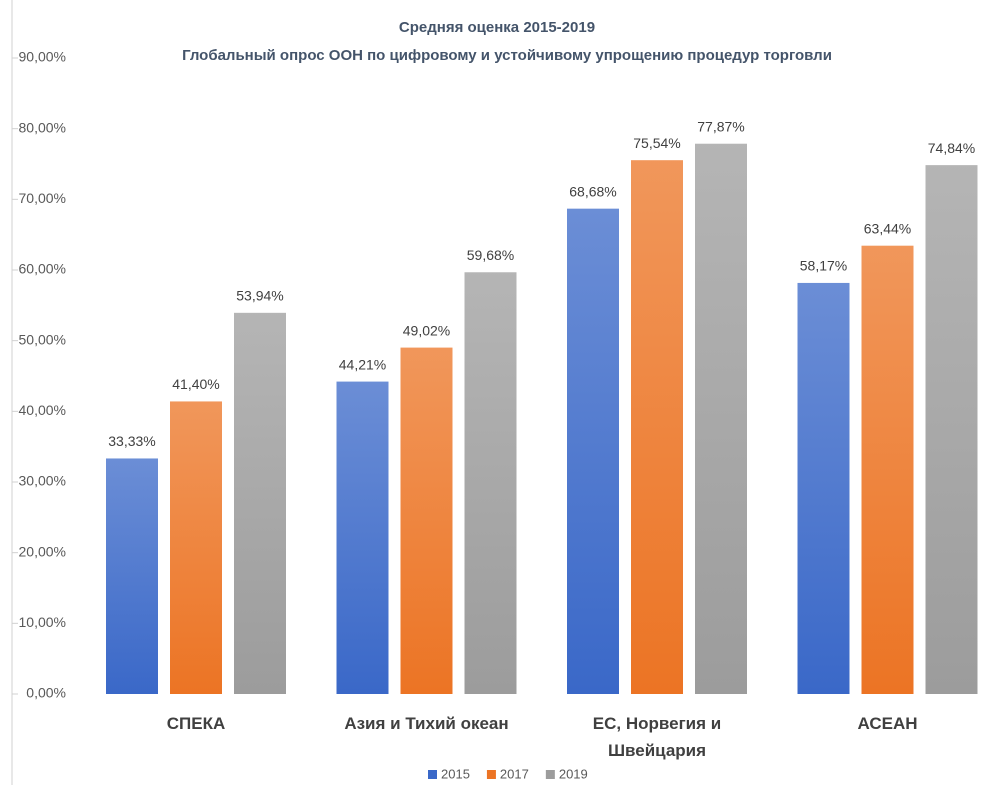  I want to click on data-label: 74,84%, so click(951, 148).